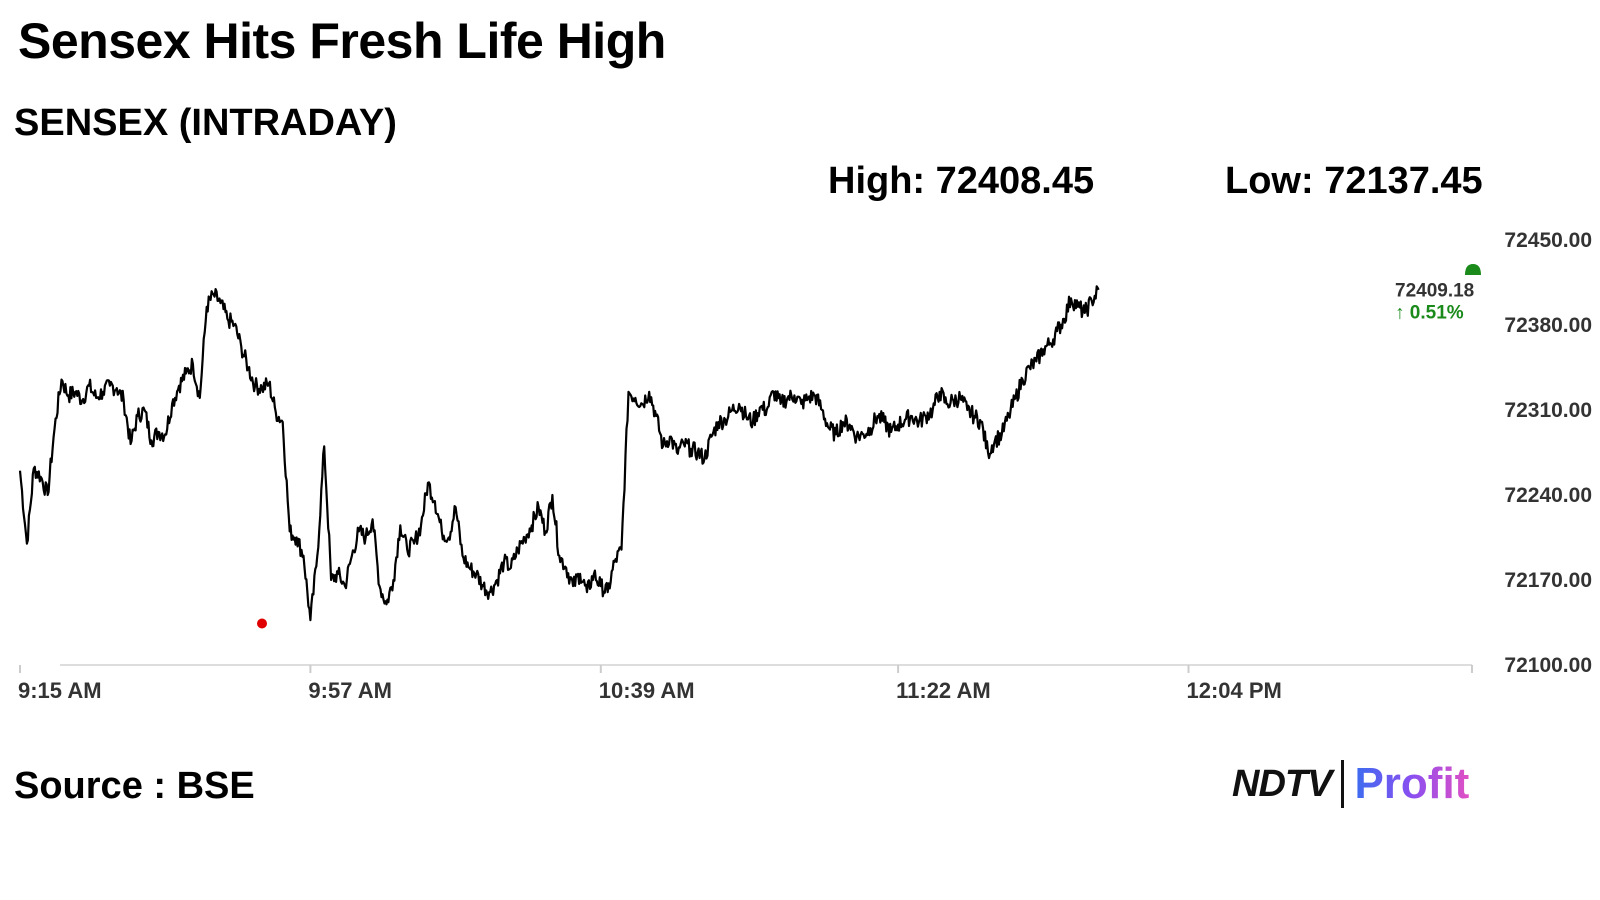 This screenshot has height=900, width=1600. Describe the element at coordinates (943, 690) in the screenshot. I see `x-tick-label: 11:22 AM` at that location.